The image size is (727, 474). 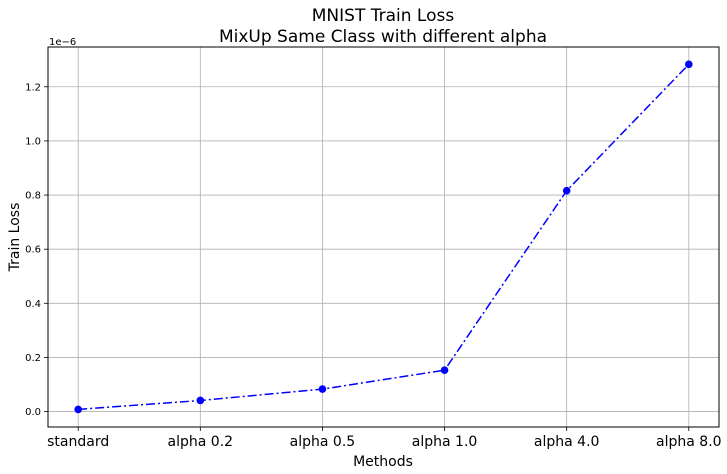 What do you see at coordinates (33, 196) in the screenshot?
I see `y-tick-label: 0.8` at bounding box center [33, 196].